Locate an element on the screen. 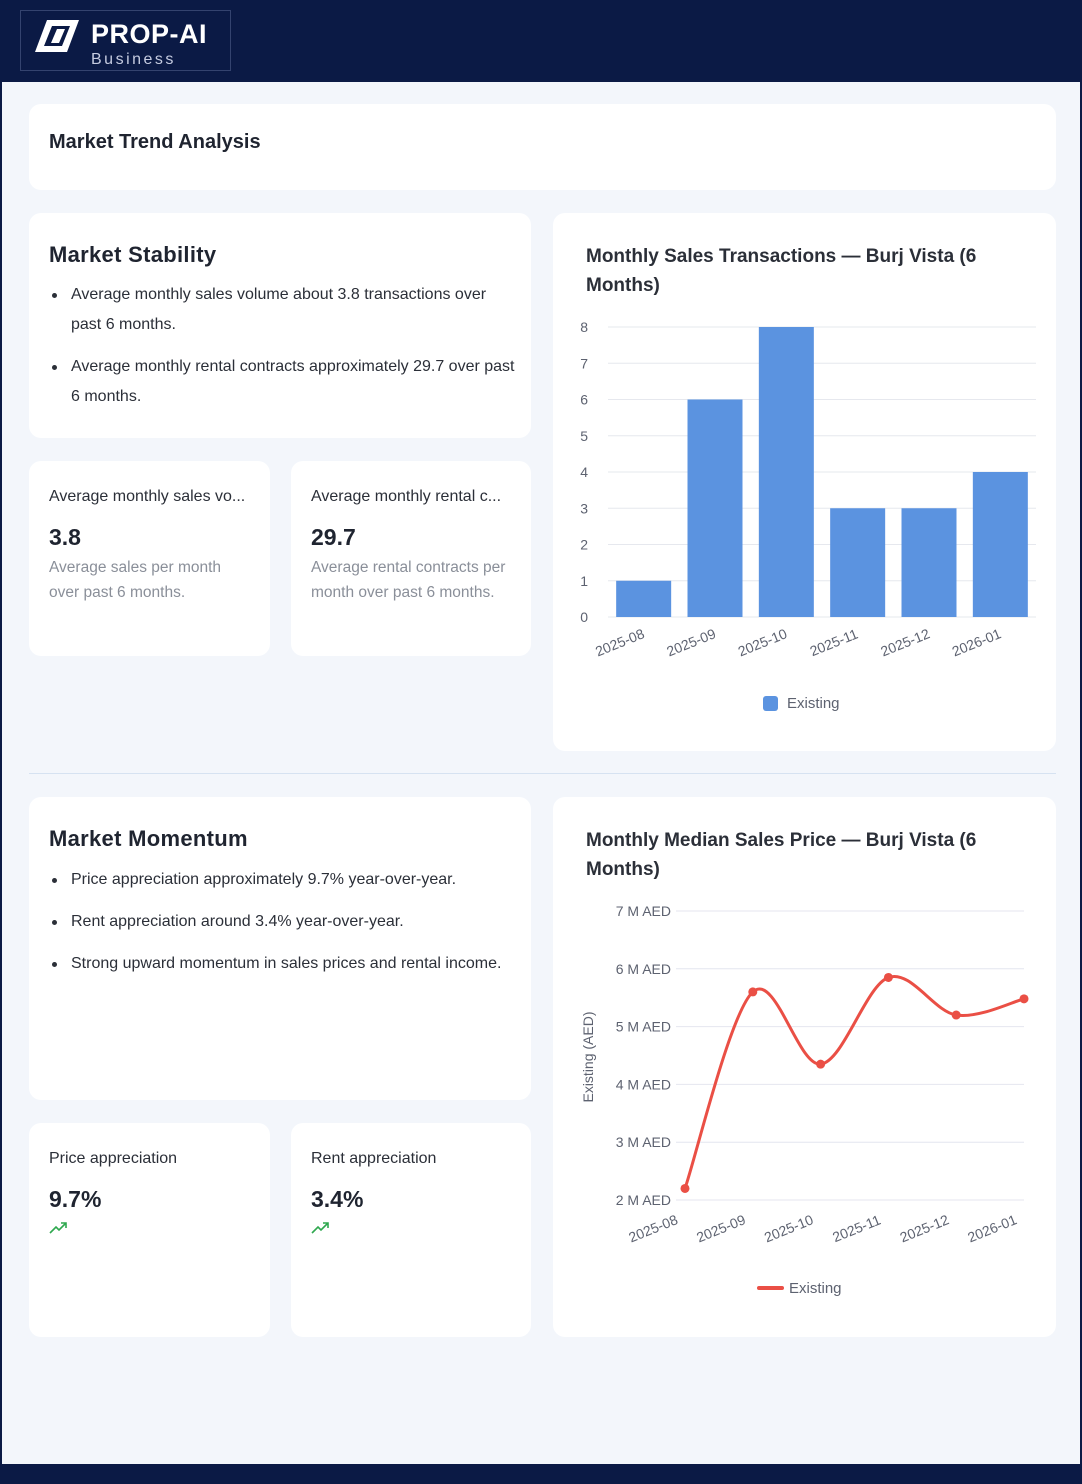 This screenshot has height=1484, width=1082. stat-card-rent-appreciation: Rent appreciation 3.4% is located at coordinates (411, 1230).